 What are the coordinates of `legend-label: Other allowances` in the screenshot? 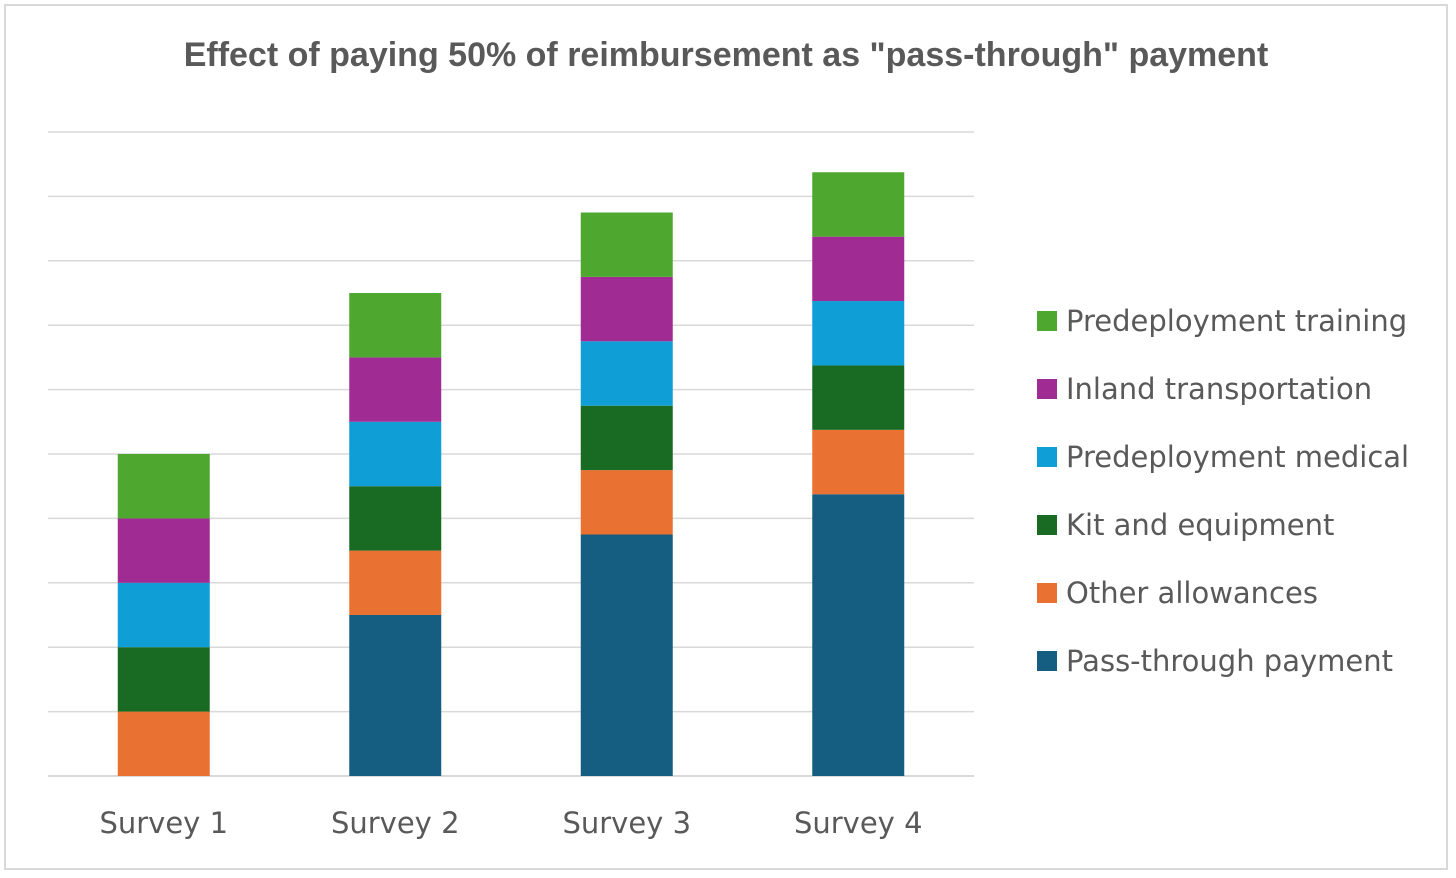 It's located at (1192, 593).